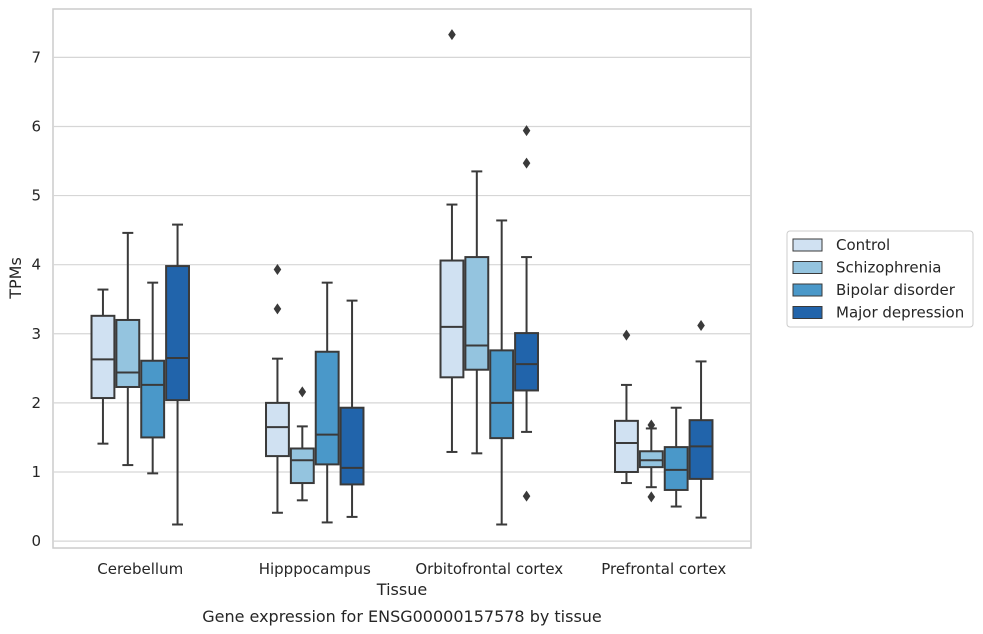 The height and width of the screenshot is (634, 983). What do you see at coordinates (863, 245) in the screenshot?
I see `legend-label: Control` at bounding box center [863, 245].